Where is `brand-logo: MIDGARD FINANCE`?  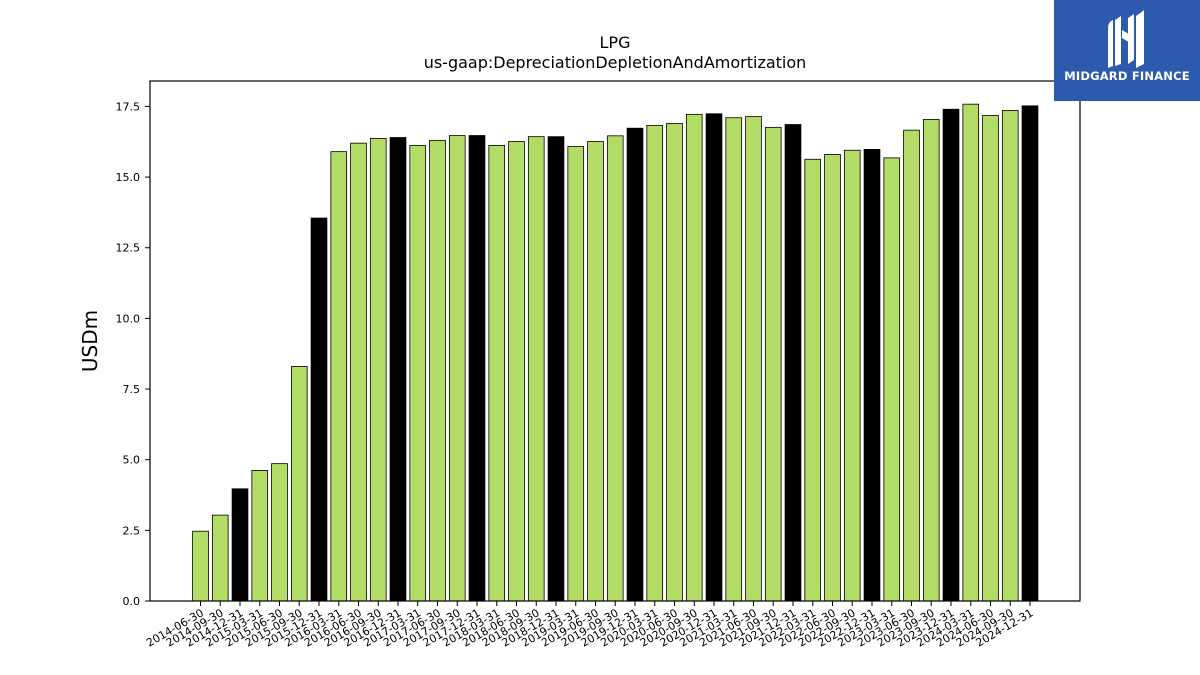 brand-logo: MIDGARD FINANCE is located at coordinates (1127, 50).